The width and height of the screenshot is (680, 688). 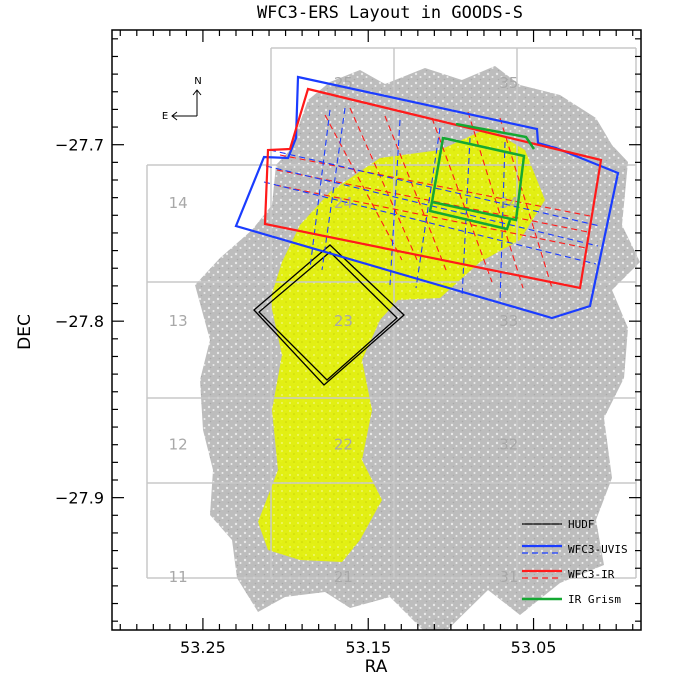 What do you see at coordinates (672, 321) in the screenshot?
I see `tile-label: 43` at bounding box center [672, 321].